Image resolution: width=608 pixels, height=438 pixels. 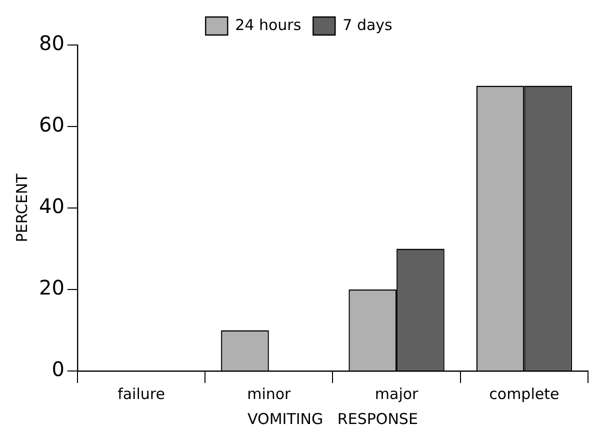 I want to click on y-axis-title: PERCENT, so click(x=21, y=207).